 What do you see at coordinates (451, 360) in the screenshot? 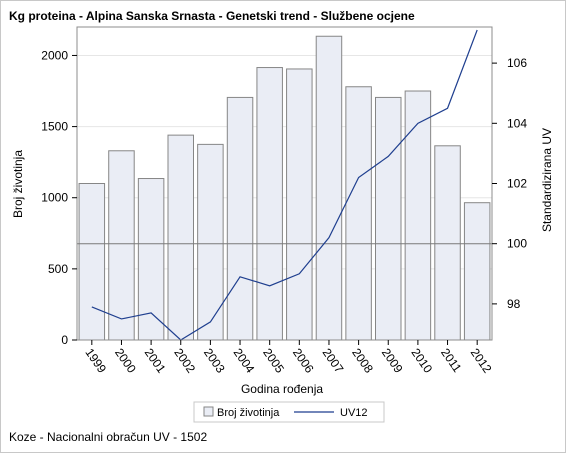
I see `x-tick-label: 2011` at bounding box center [451, 360].